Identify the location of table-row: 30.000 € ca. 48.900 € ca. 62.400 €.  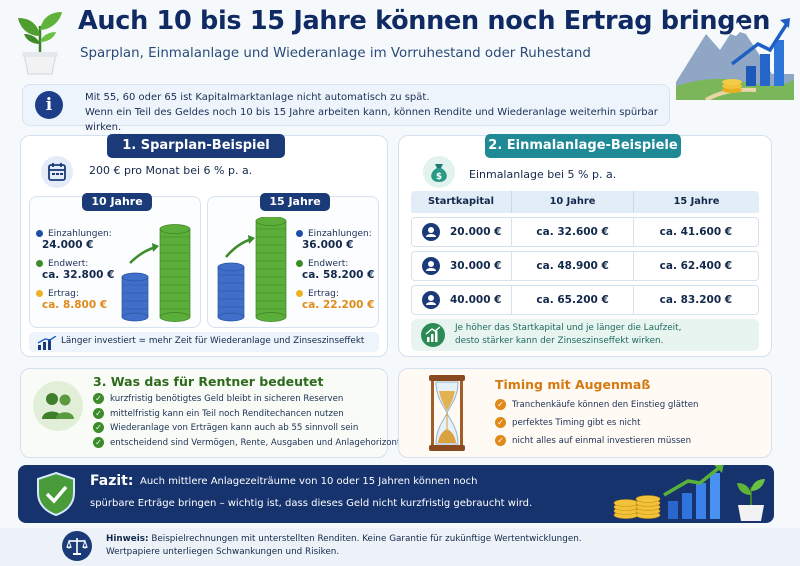
(585, 266).